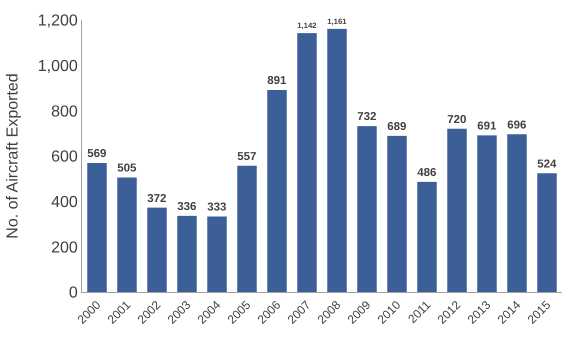  What do you see at coordinates (246, 156) in the screenshot?
I see `data-label: 557` at bounding box center [246, 156].